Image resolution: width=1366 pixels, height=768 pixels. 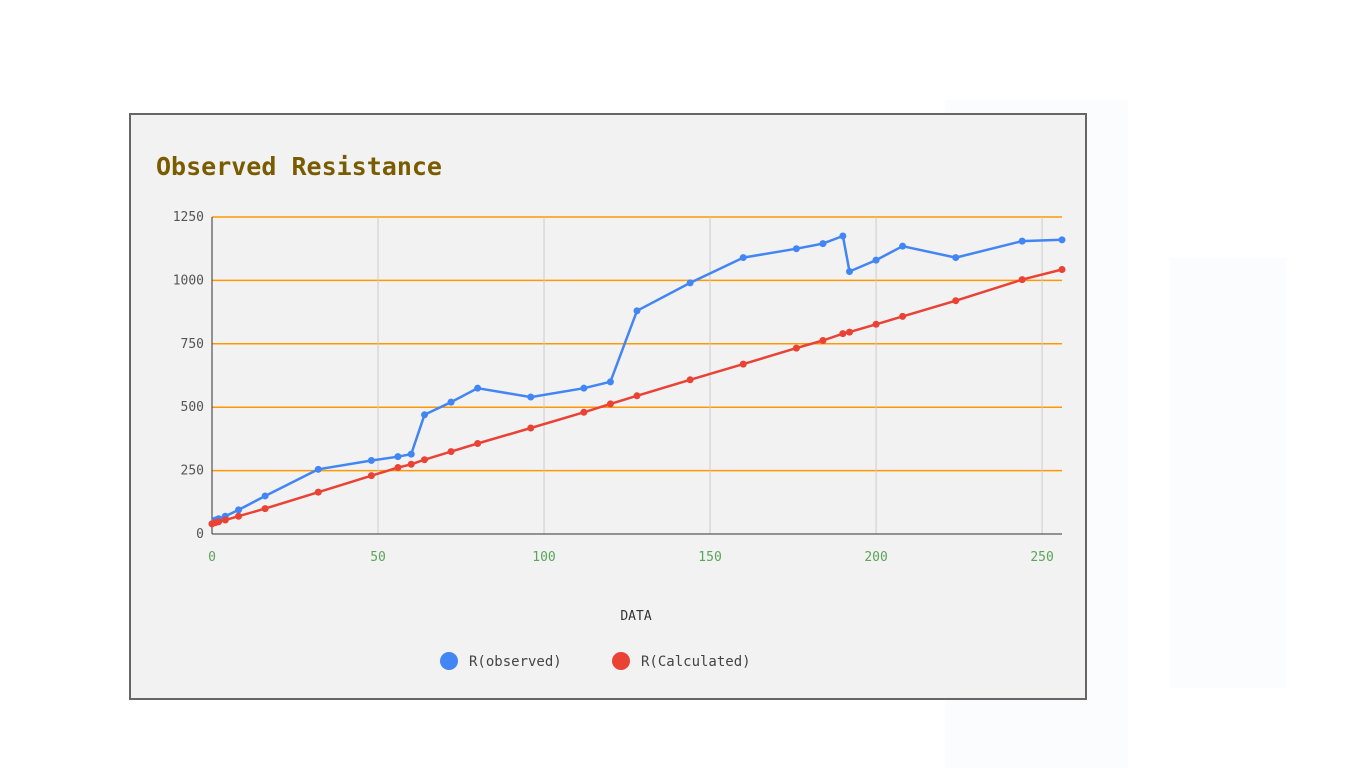 What do you see at coordinates (635, 616) in the screenshot?
I see `x-axis-label: DATA` at bounding box center [635, 616].